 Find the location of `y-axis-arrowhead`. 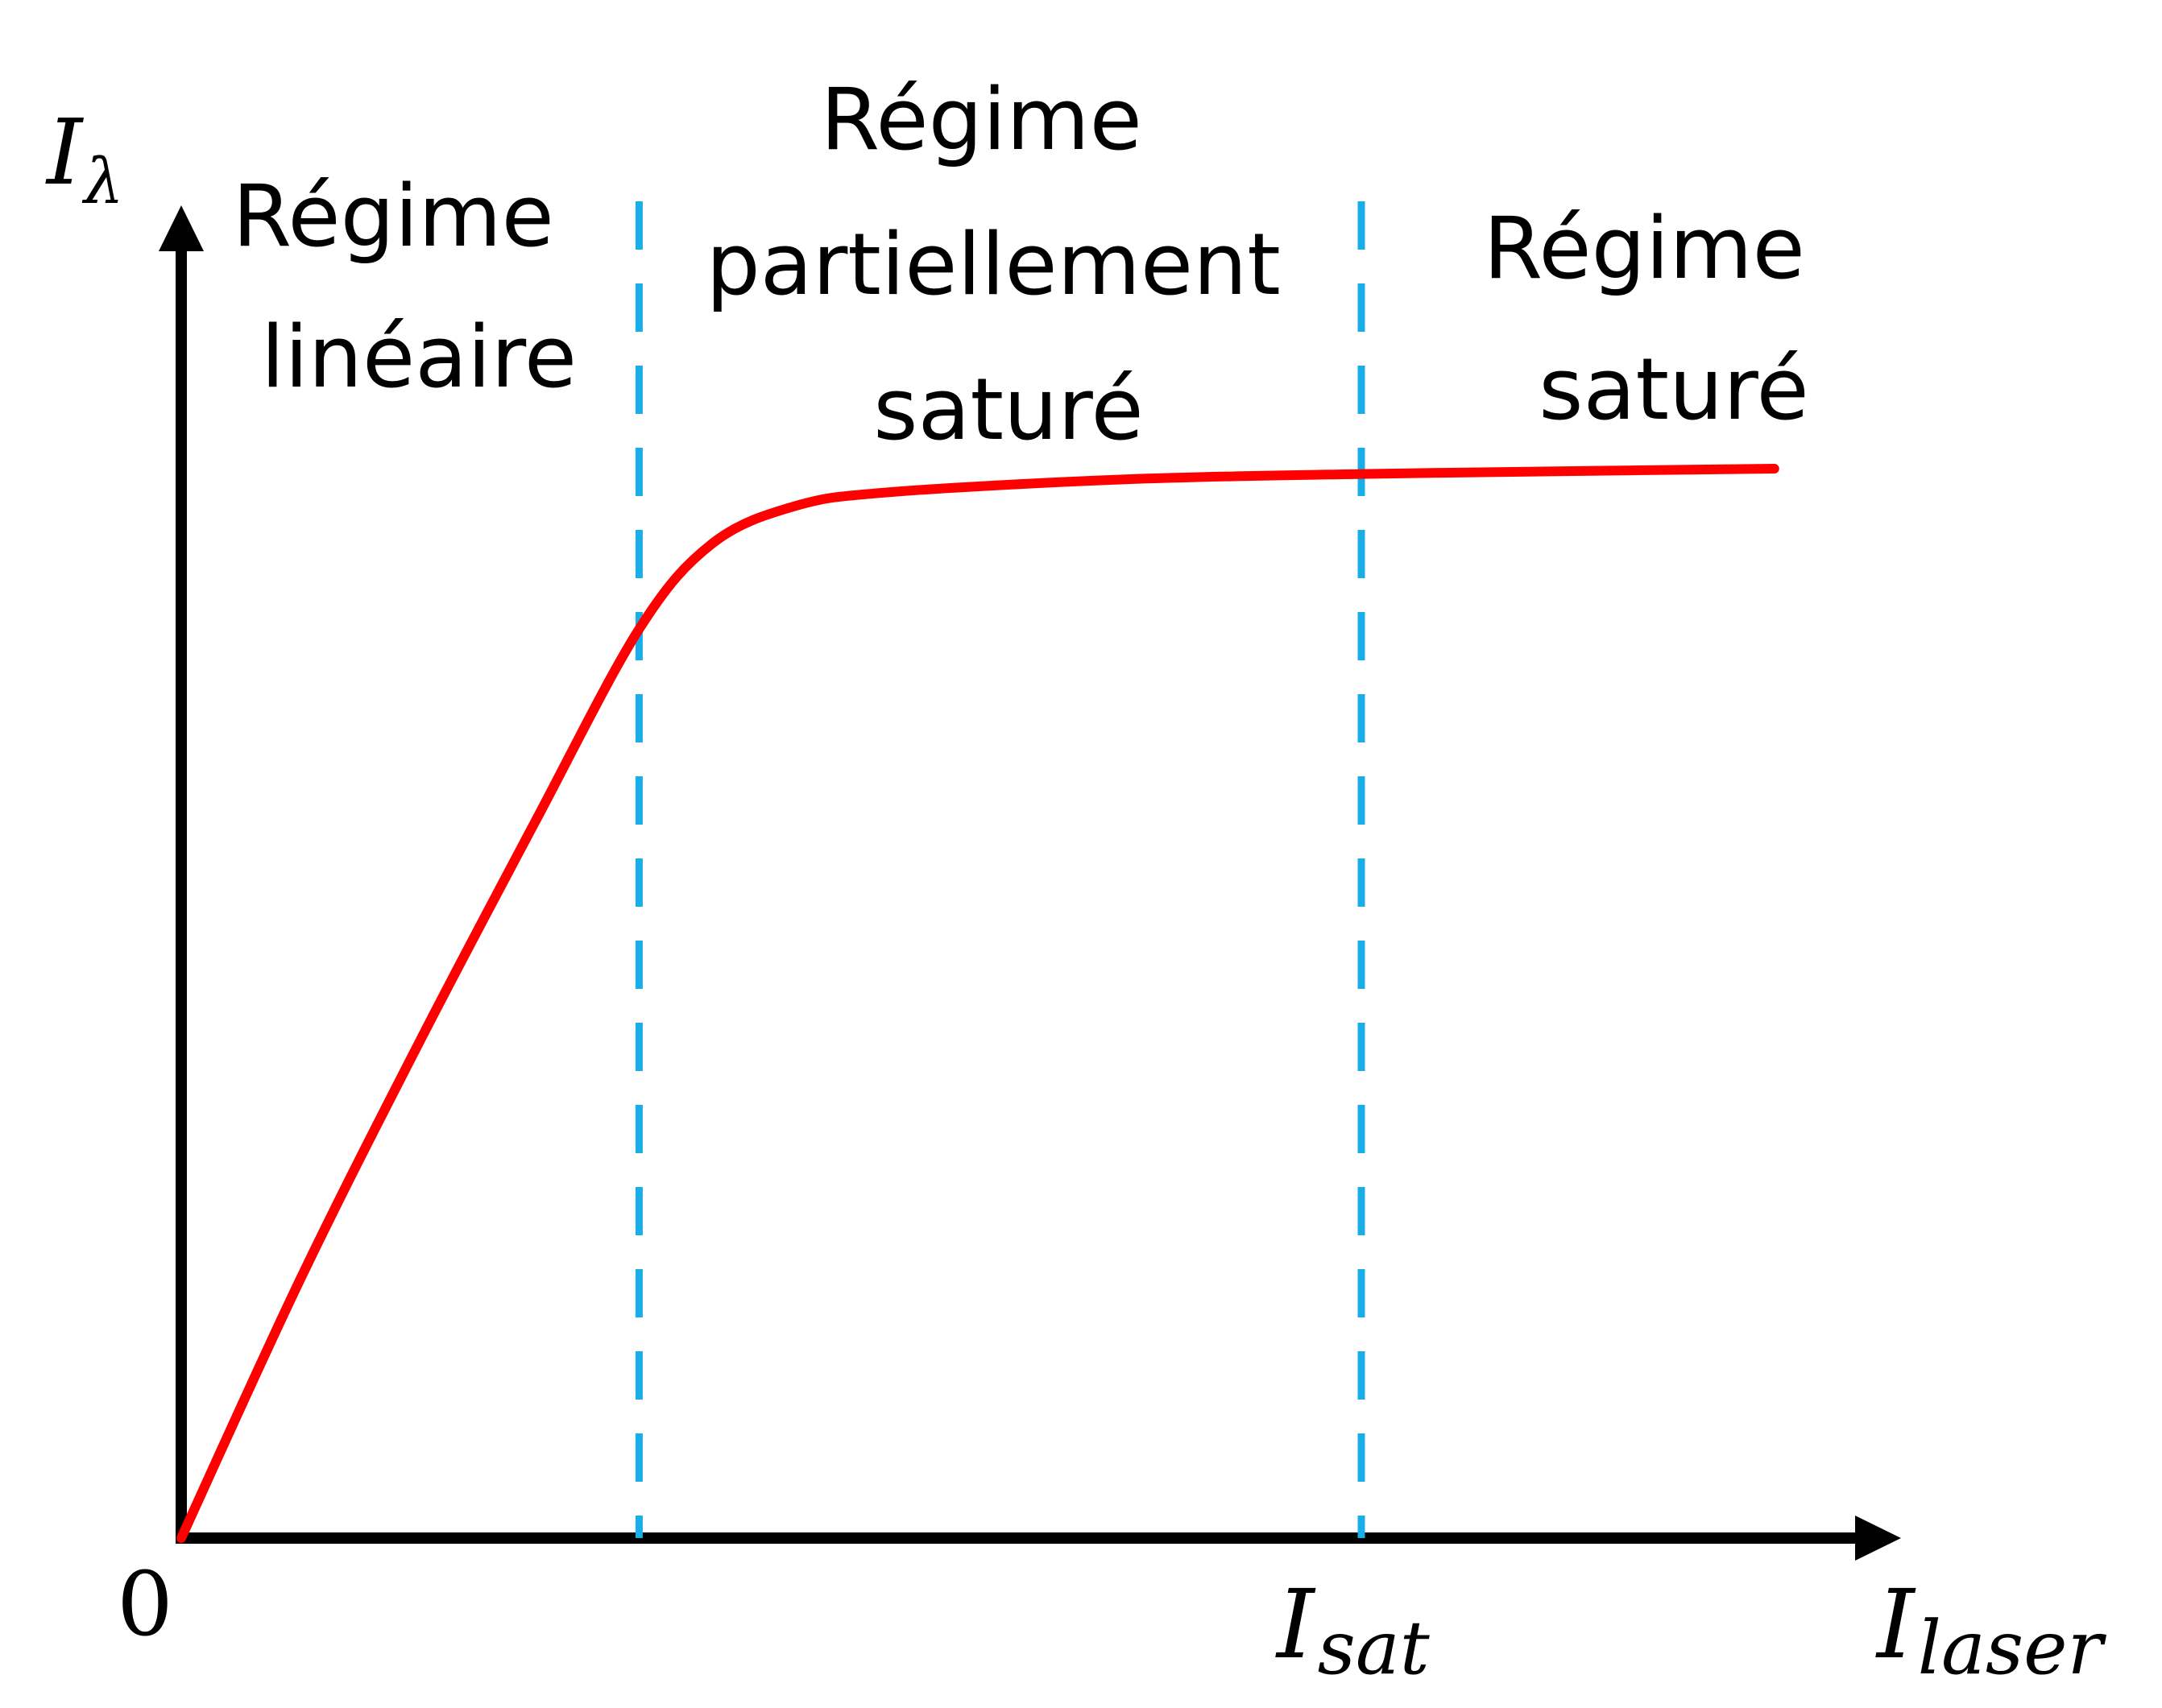

y-axis-arrowhead is located at coordinates (181, 228).